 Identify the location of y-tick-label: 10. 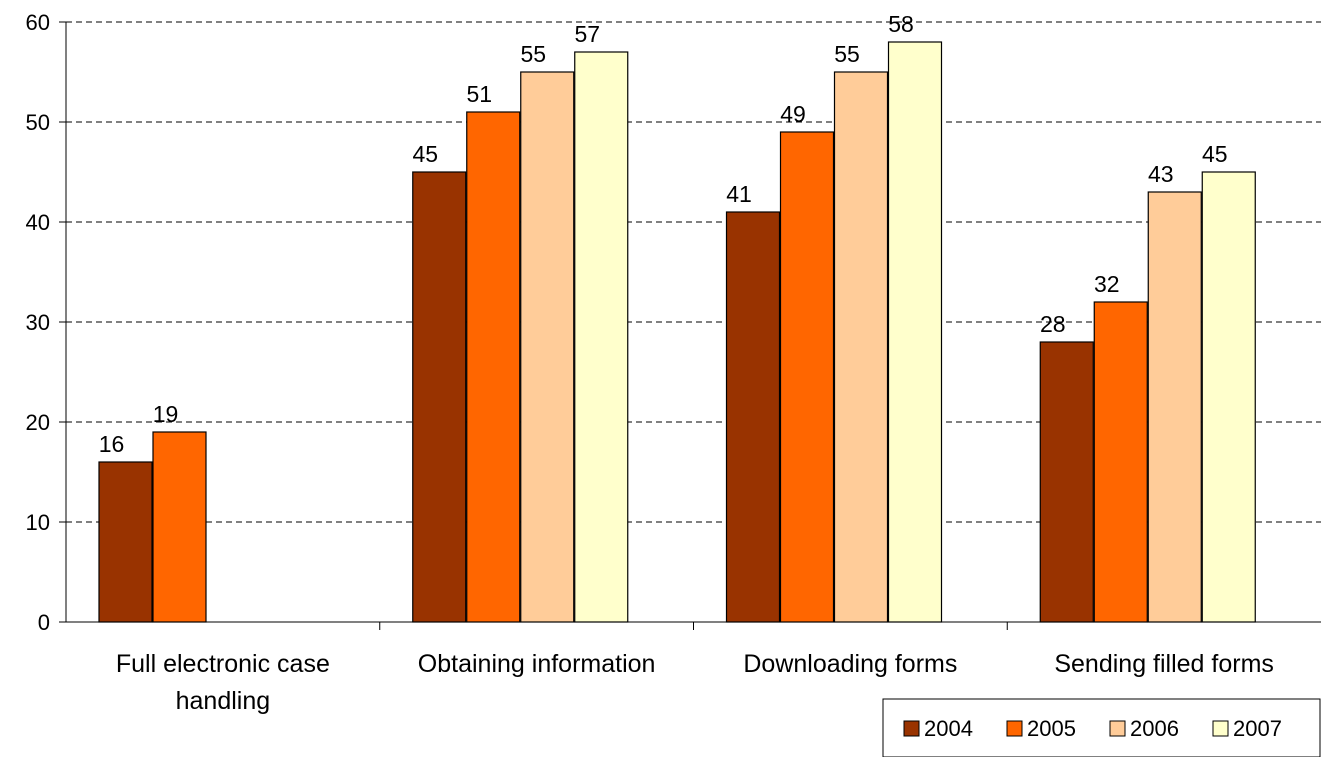
(38, 522).